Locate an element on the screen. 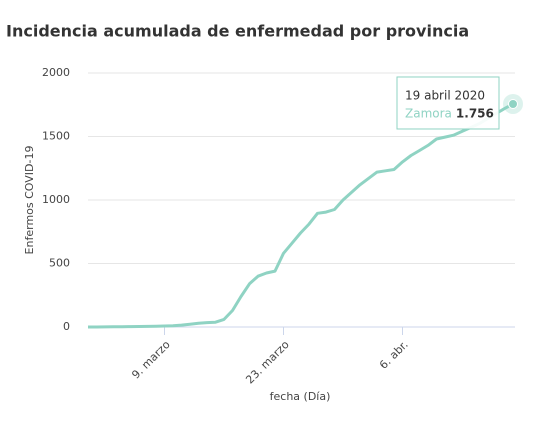  y-tick-label: 2000 is located at coordinates (56, 72).